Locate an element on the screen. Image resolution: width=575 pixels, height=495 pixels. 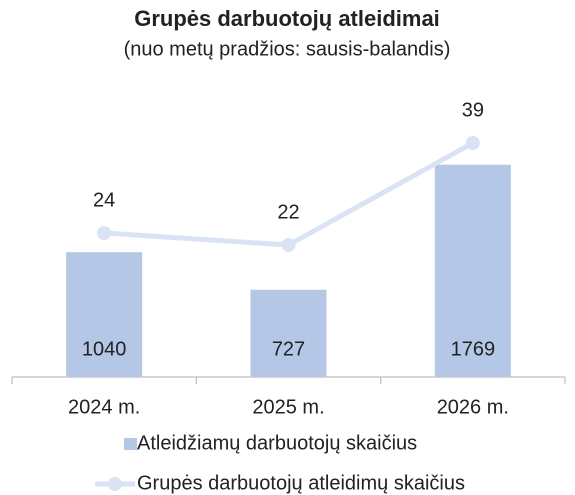
legend-label: Atleidžiamų darbuotojų skaičius is located at coordinates (277, 443).